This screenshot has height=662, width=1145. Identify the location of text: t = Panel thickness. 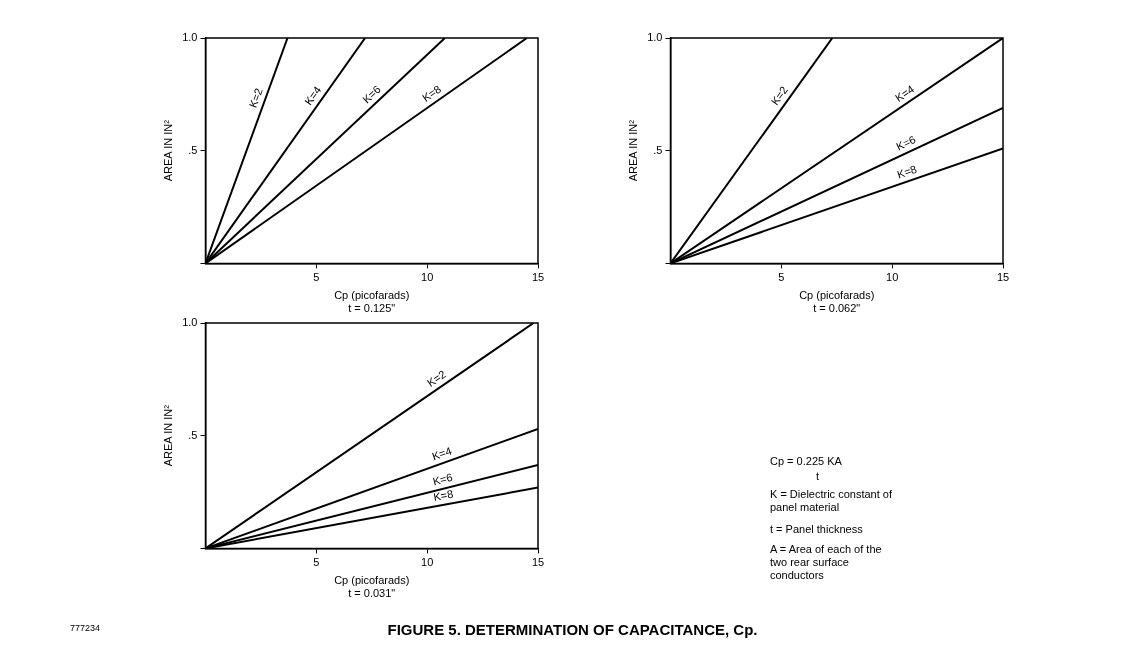
(817, 529).